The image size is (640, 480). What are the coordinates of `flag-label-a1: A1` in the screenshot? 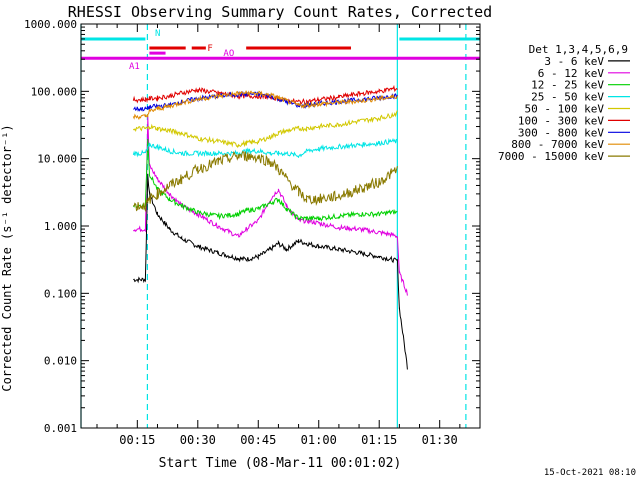 It's located at (134, 67).